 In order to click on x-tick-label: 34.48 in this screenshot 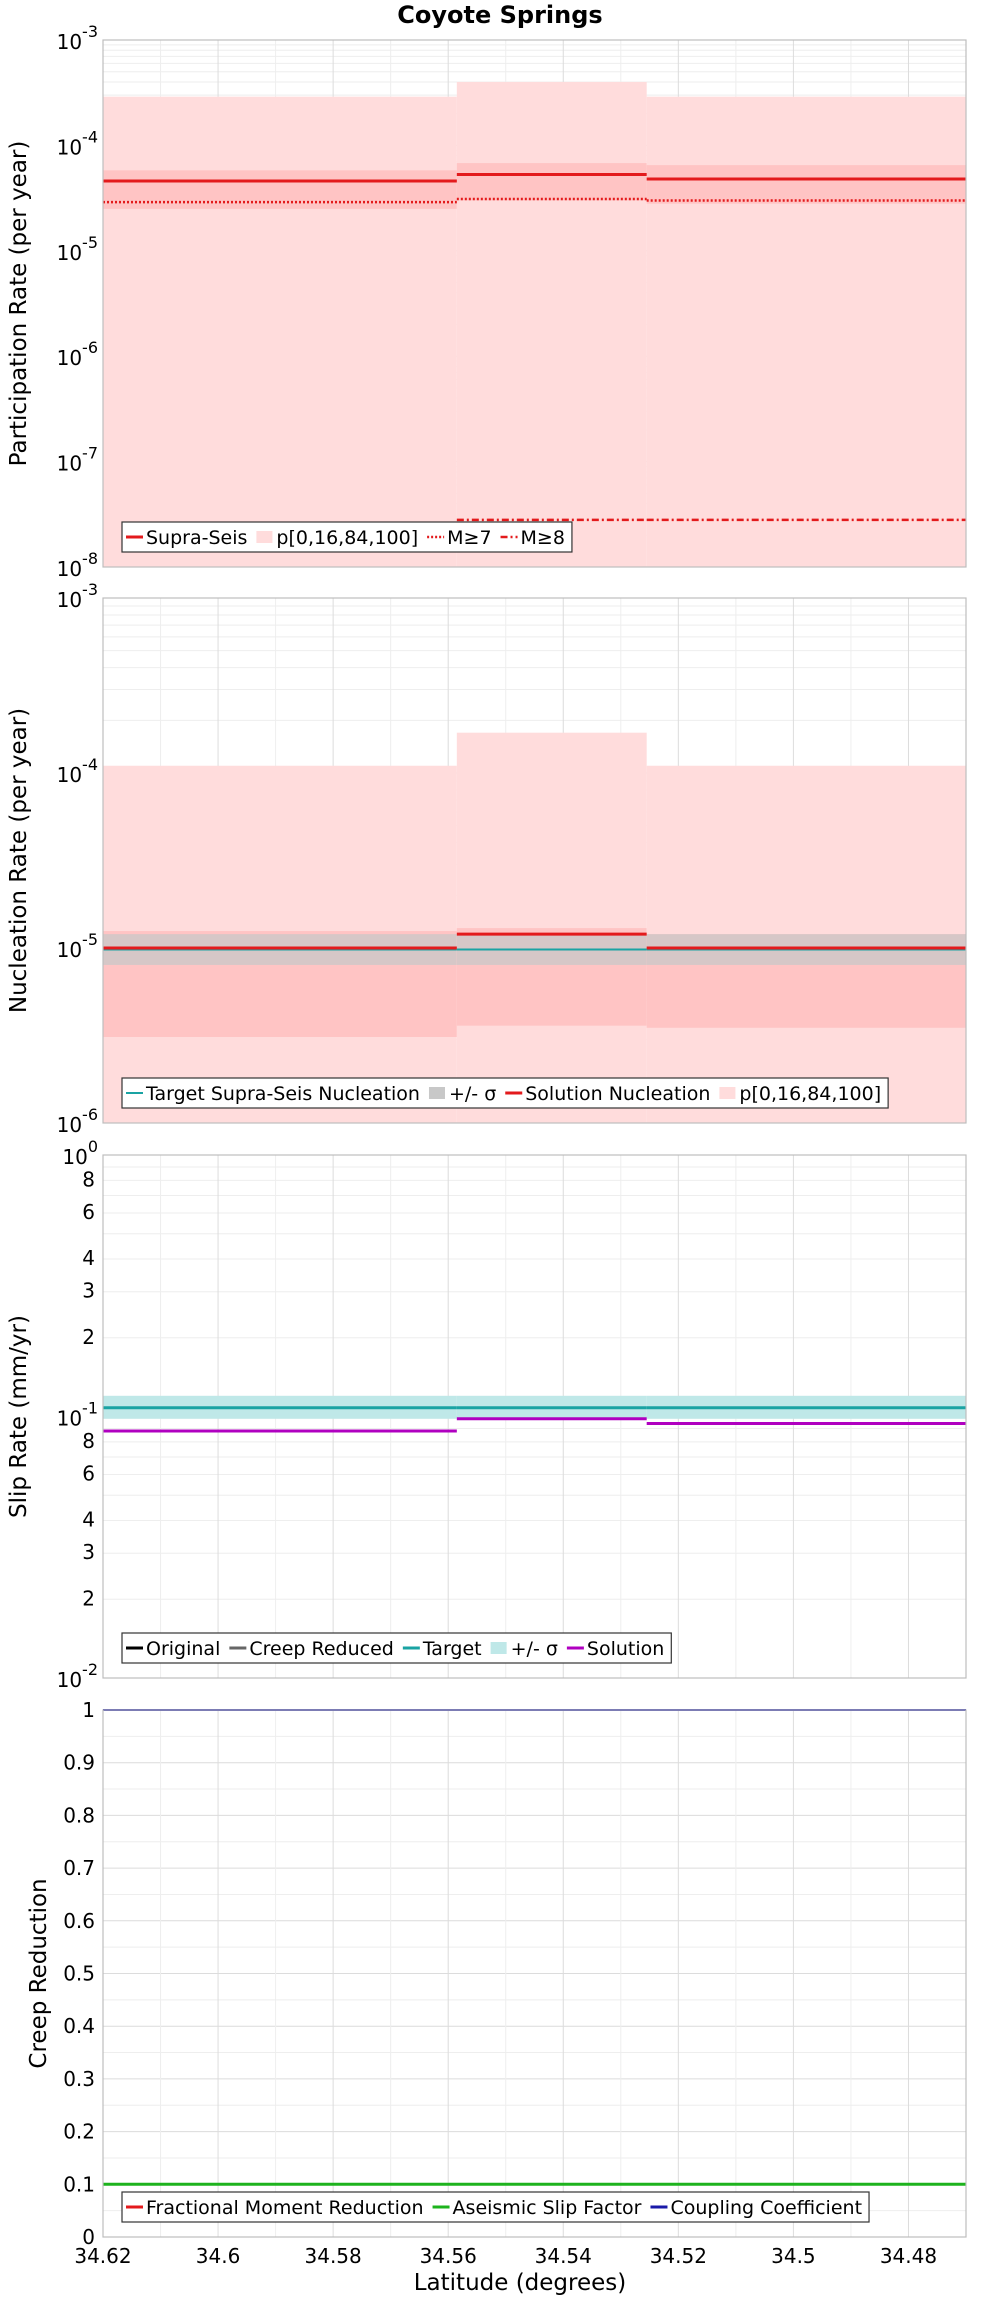, I will do `click(908, 2256)`.